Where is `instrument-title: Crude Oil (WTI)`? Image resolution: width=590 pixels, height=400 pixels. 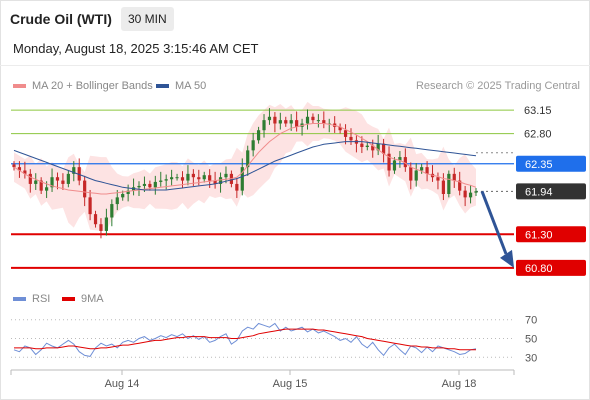
instrument-title: Crude Oil (WTI) is located at coordinates (61, 19).